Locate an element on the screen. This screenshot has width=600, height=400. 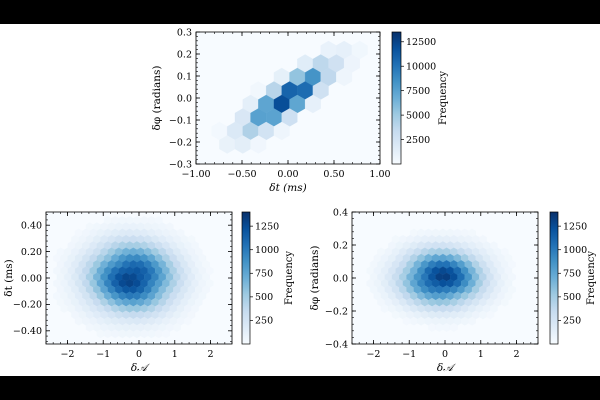
x-tick-label: 1.00 is located at coordinates (379, 174).